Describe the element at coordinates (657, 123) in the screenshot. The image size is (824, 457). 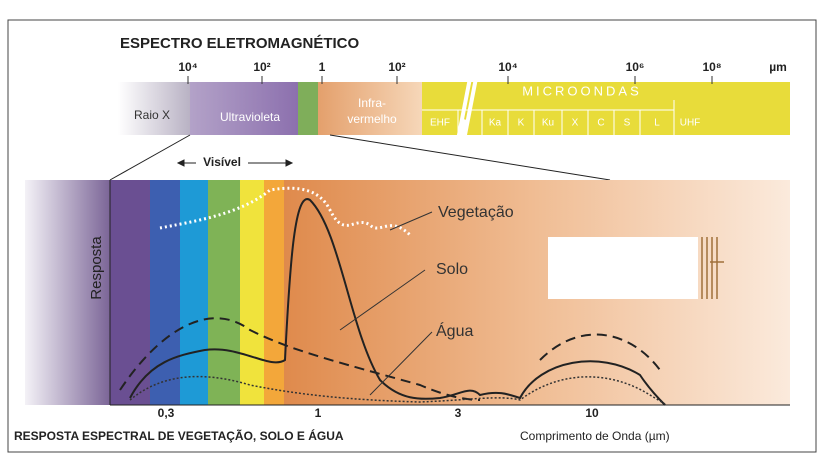
I see `mw-band: L` at that location.